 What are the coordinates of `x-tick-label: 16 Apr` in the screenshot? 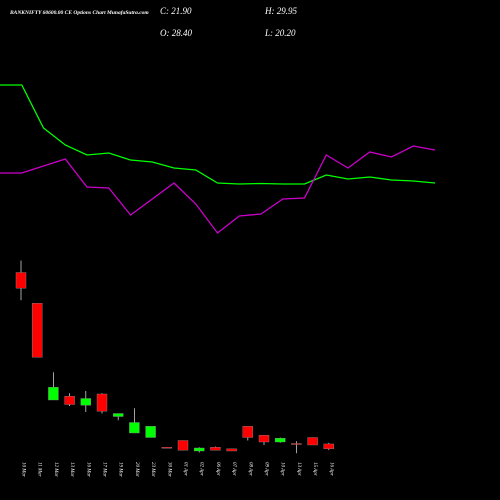 It's located at (330, 469).